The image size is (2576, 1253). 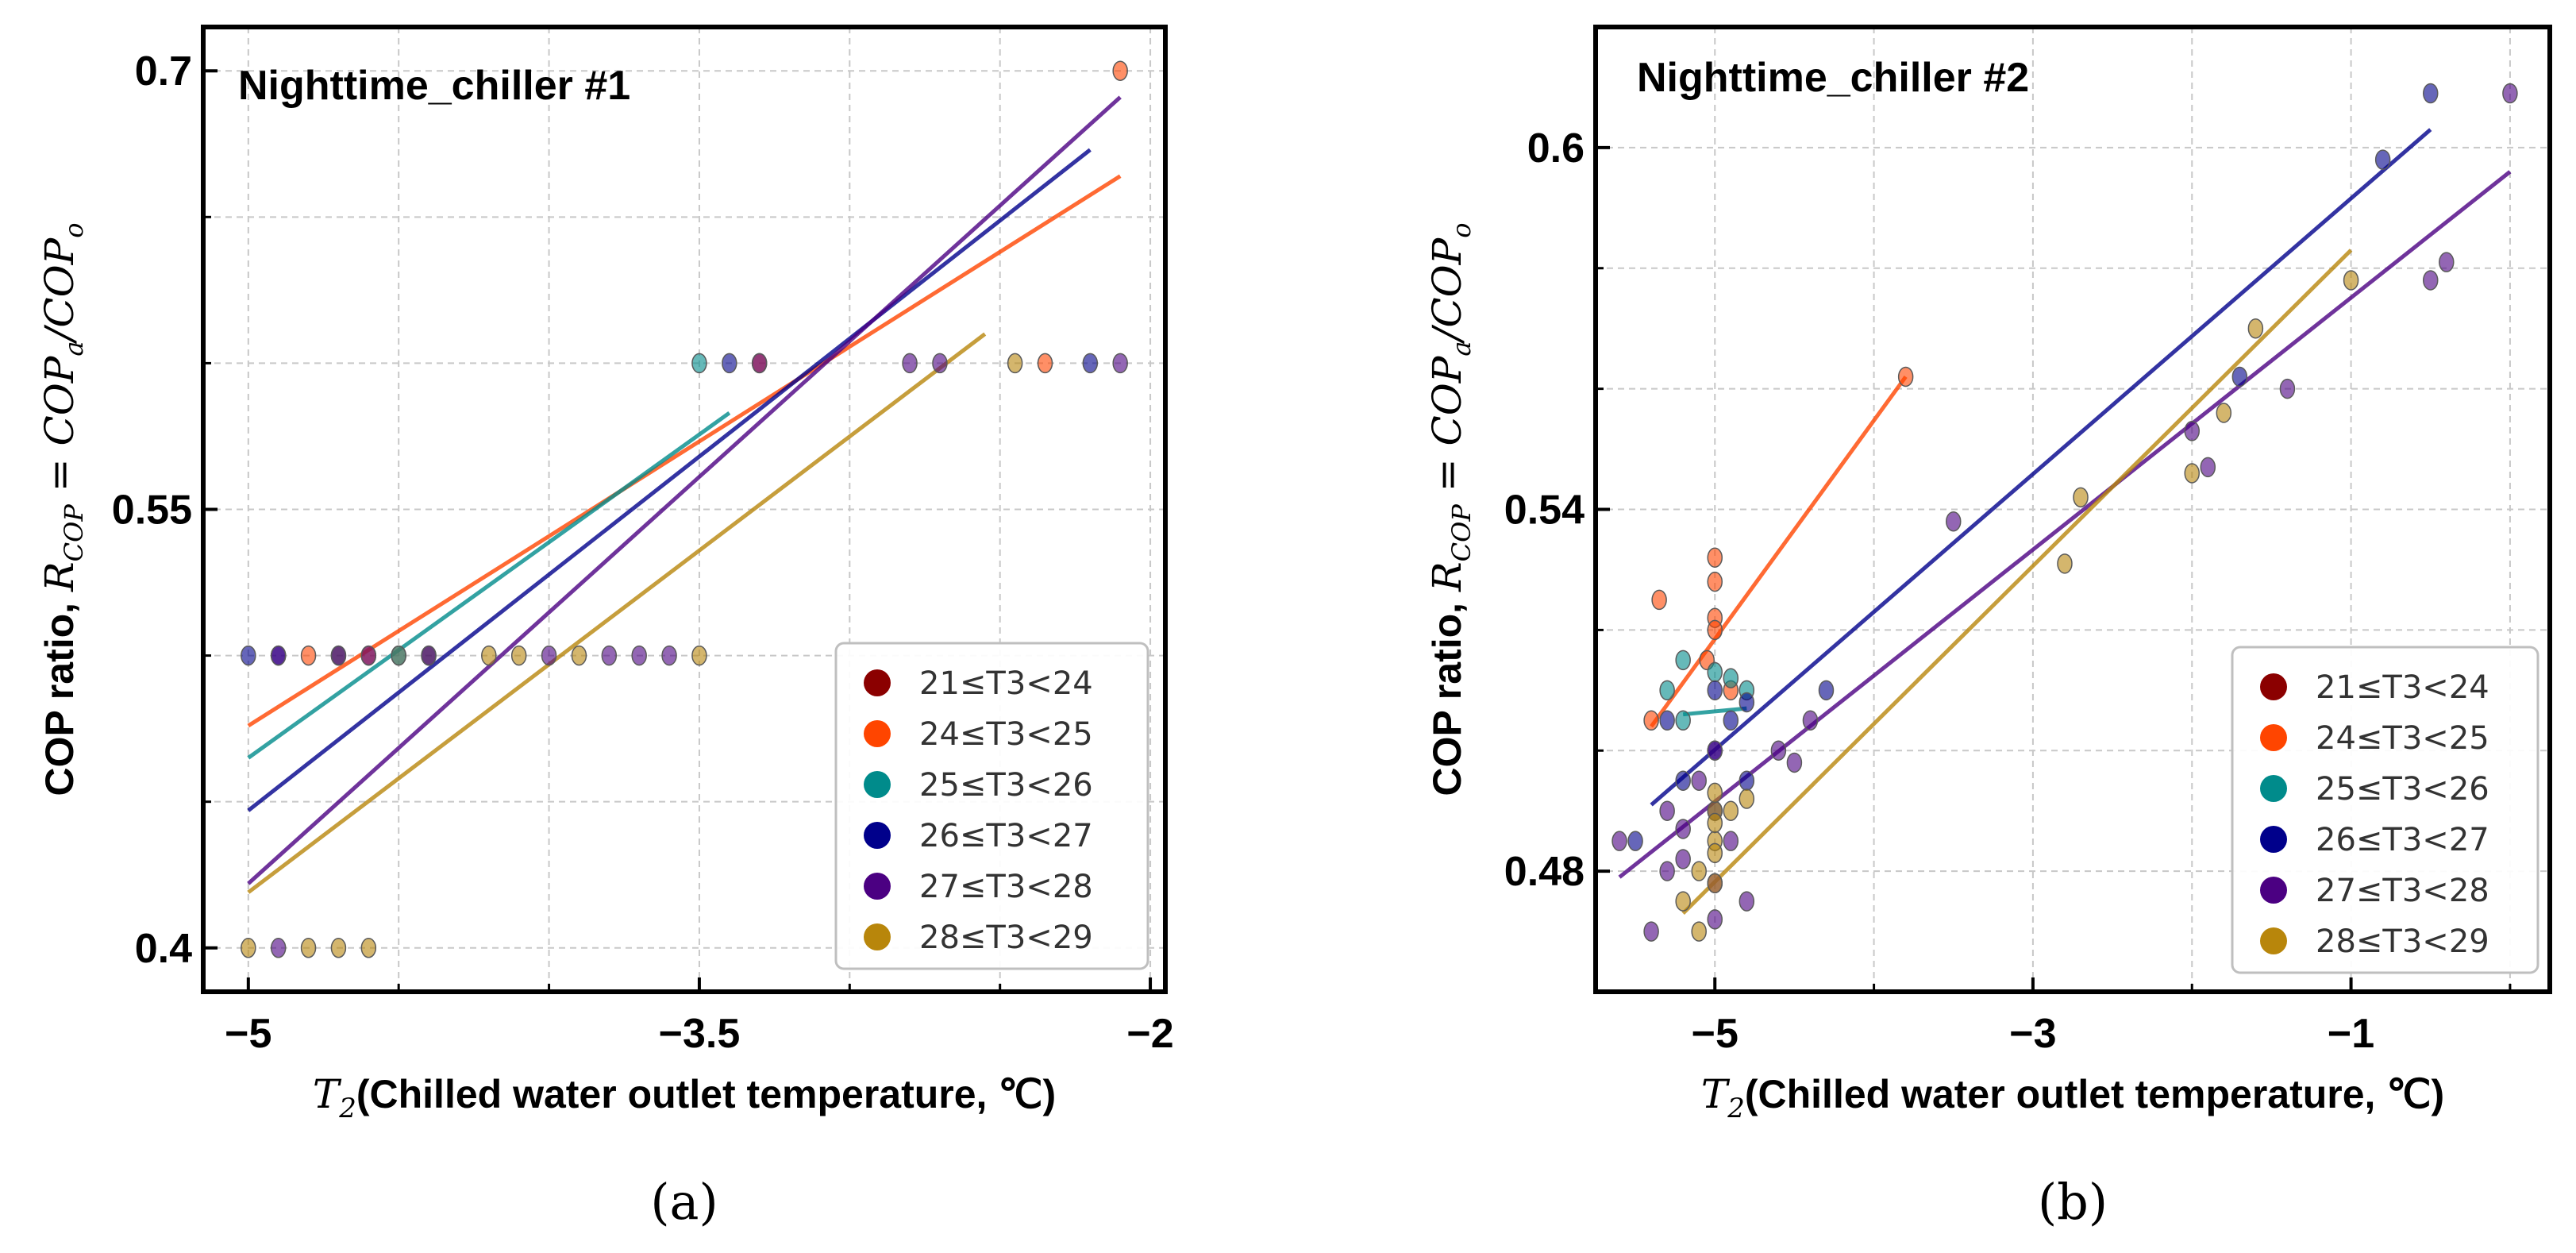 I want to click on legend-frame, so click(x=2385, y=810).